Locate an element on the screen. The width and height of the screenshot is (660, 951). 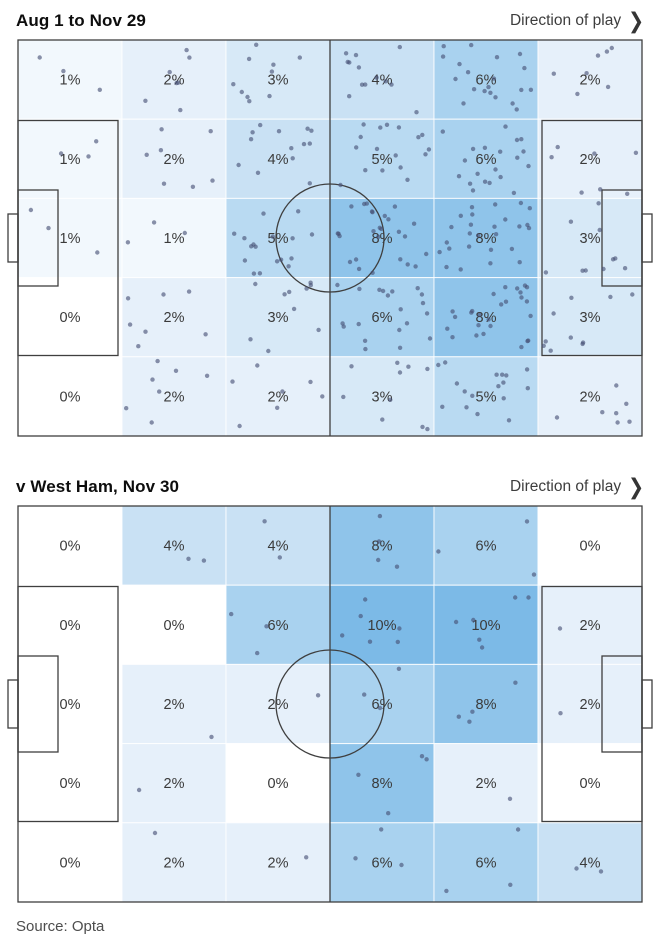
direction-of-play: Direction of play ❯ is located at coordinates (577, 21).